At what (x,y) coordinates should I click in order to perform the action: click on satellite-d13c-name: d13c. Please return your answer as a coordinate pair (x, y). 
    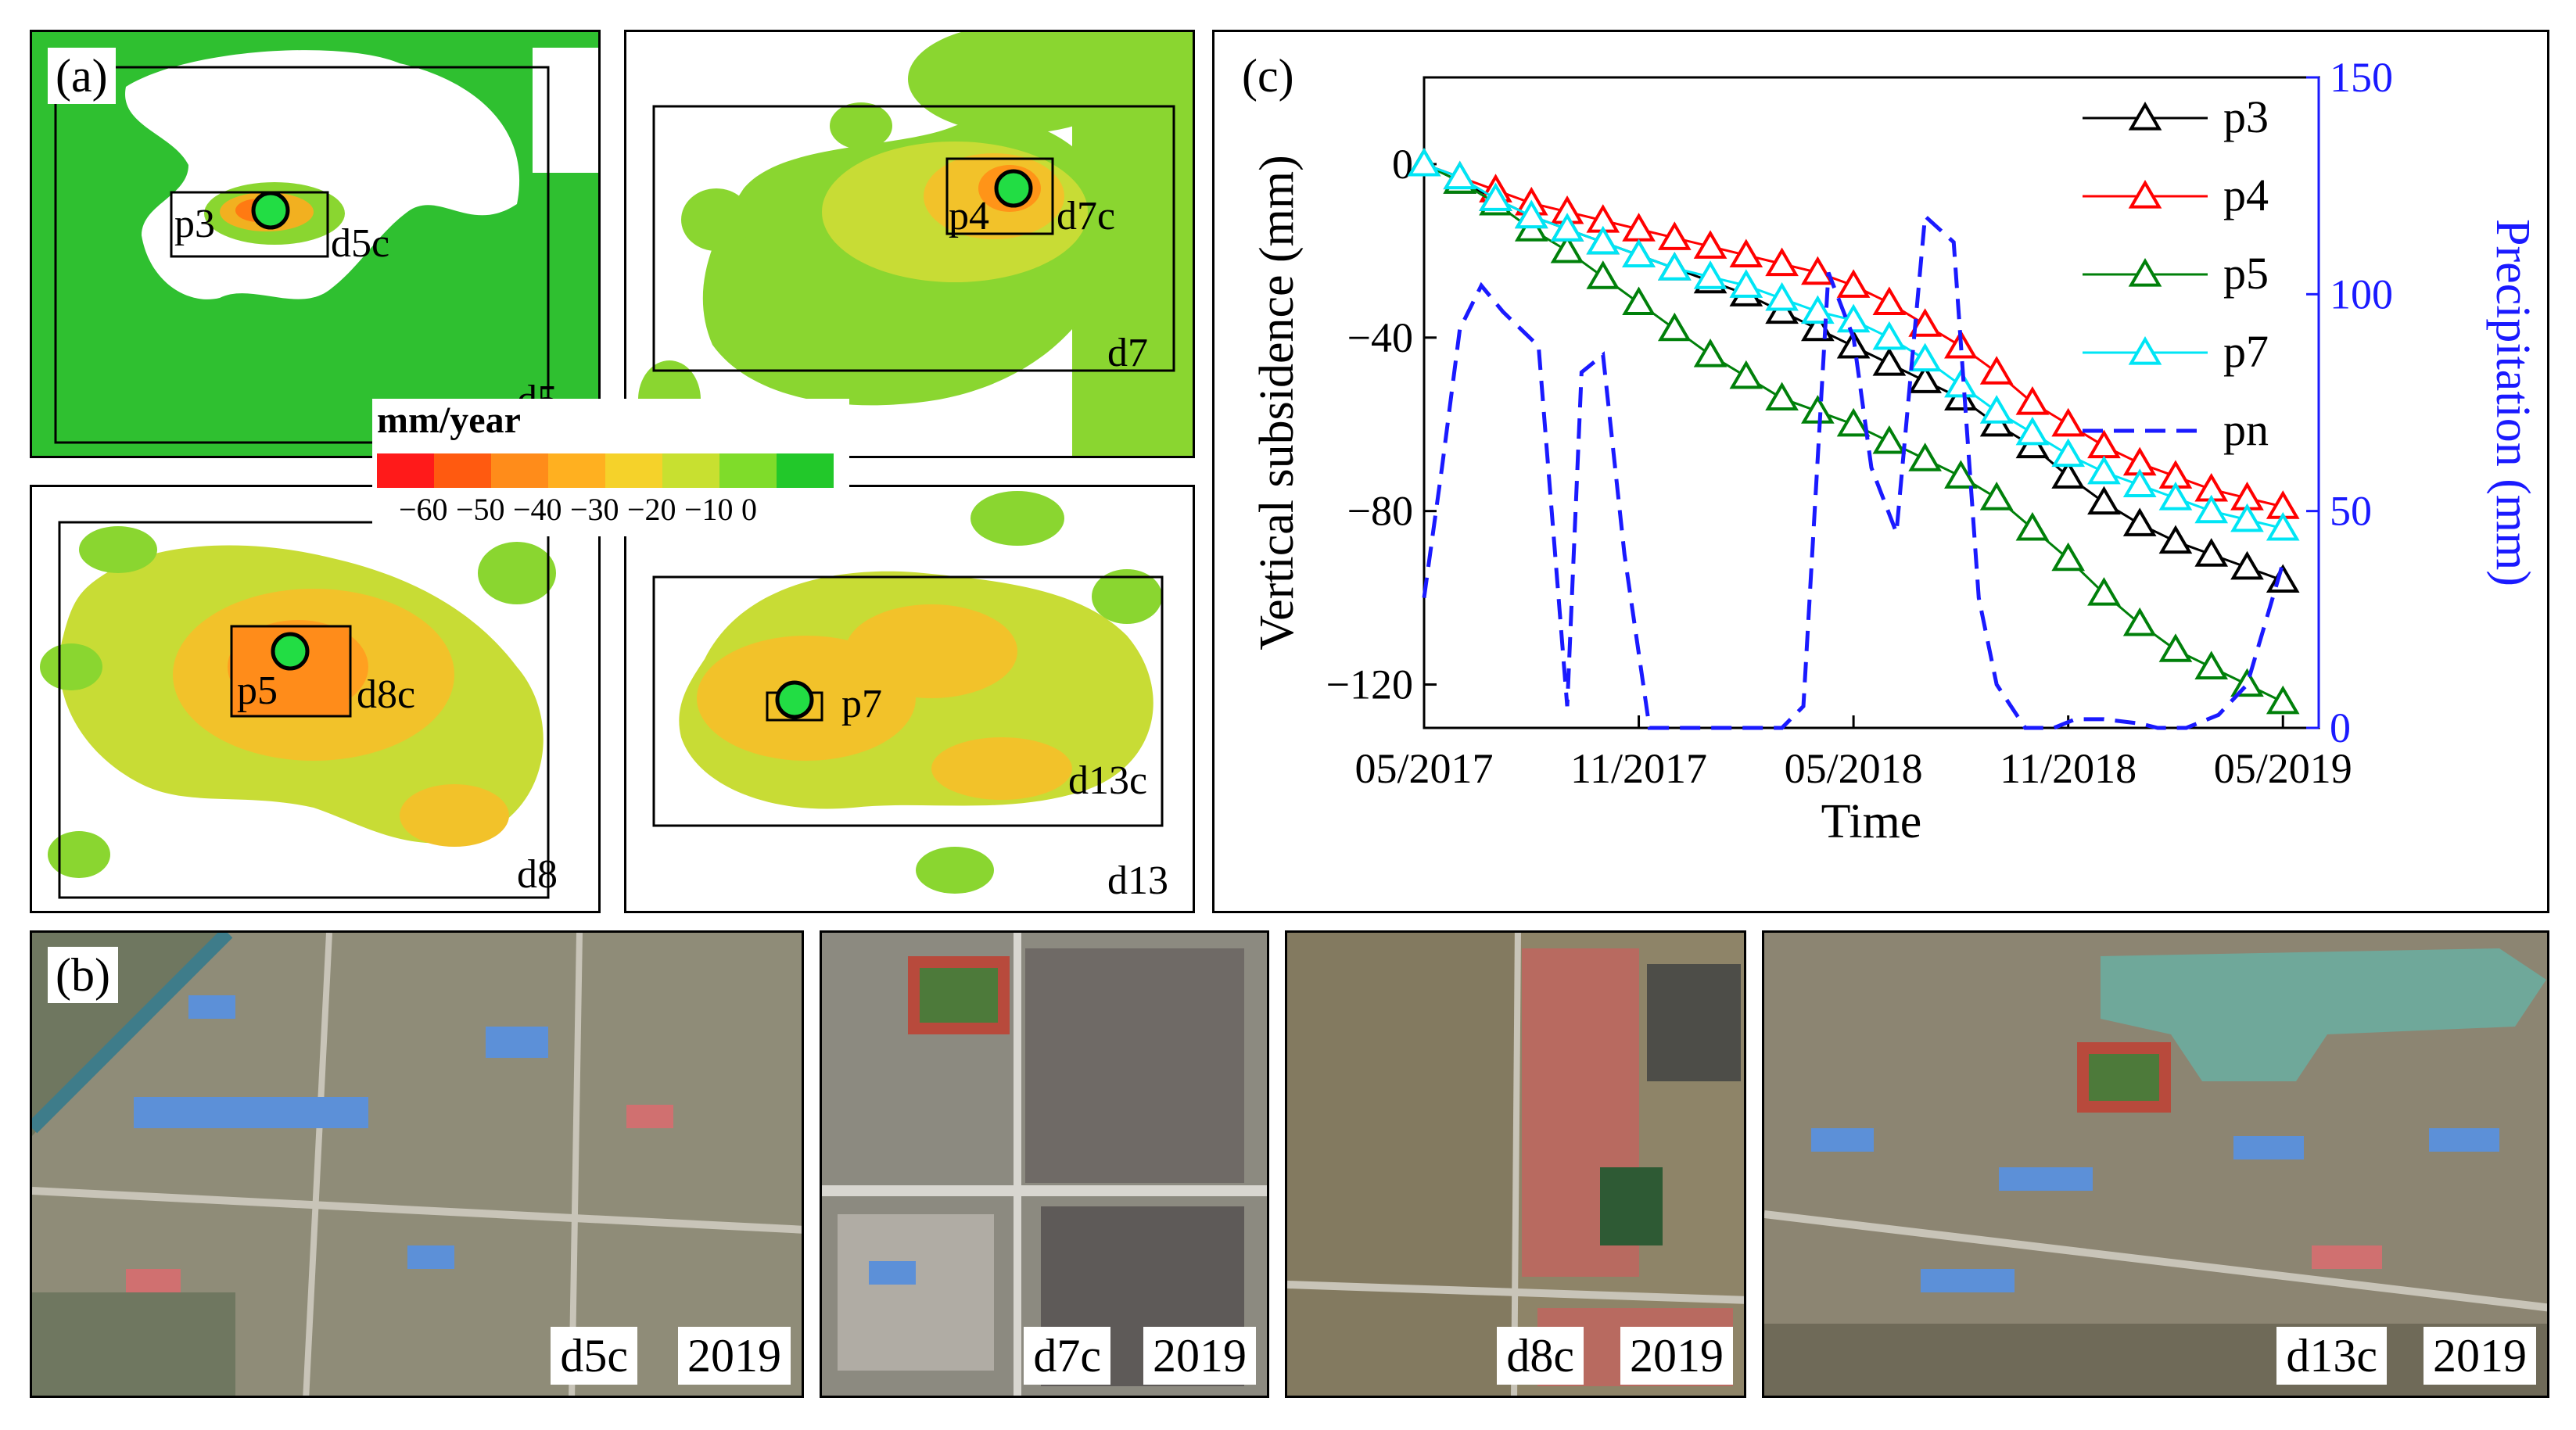
    Looking at the image, I should click on (2331, 1356).